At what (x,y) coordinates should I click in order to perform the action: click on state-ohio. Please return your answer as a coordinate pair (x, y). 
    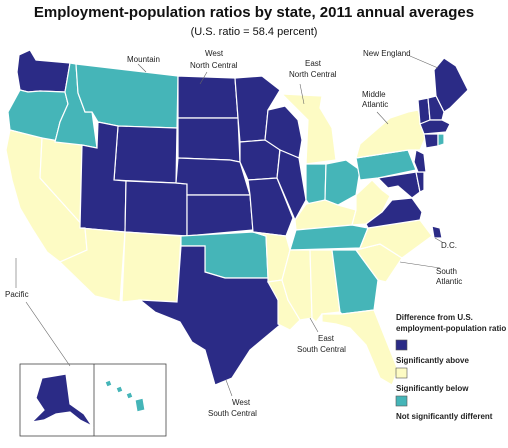
    Looking at the image, I should click on (342, 182).